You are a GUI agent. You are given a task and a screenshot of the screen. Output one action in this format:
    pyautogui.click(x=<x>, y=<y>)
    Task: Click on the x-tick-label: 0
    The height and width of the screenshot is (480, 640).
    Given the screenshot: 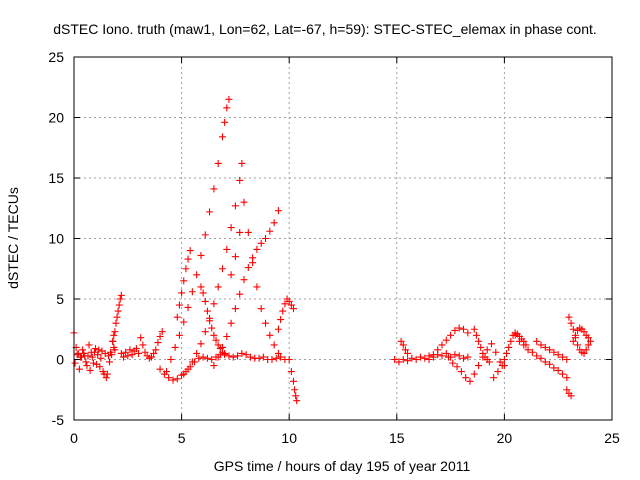 What is the action you would take?
    pyautogui.click(x=74, y=438)
    